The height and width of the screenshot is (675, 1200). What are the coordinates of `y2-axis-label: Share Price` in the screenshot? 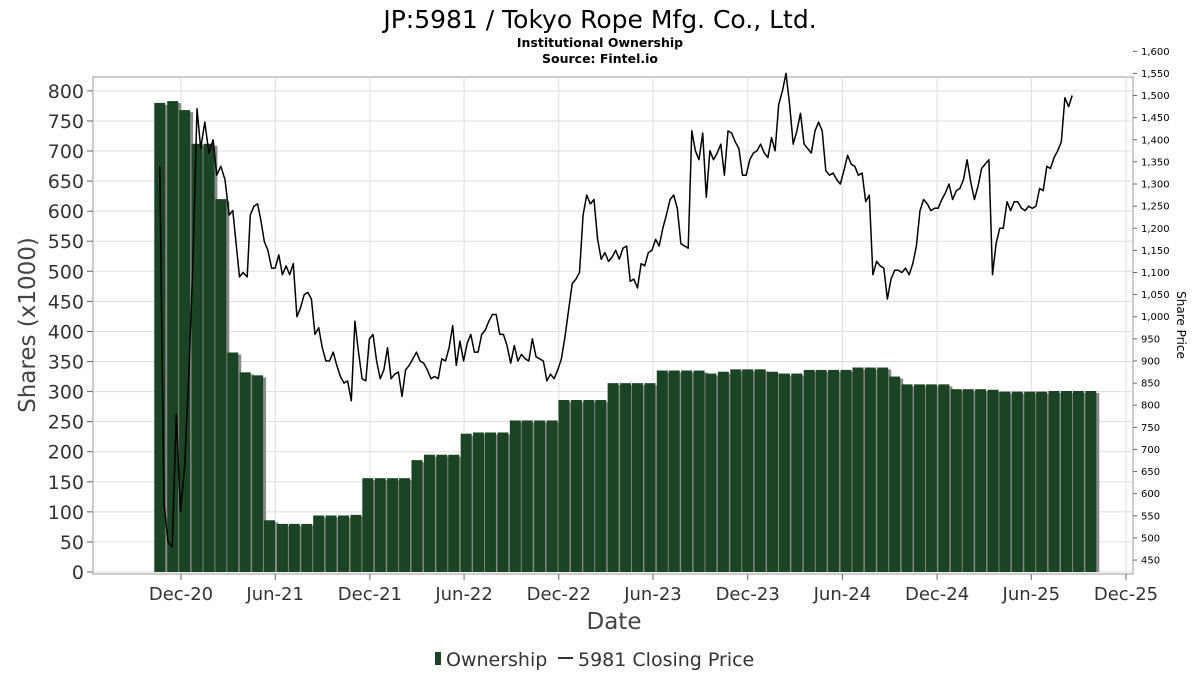 It's located at (1181, 325).